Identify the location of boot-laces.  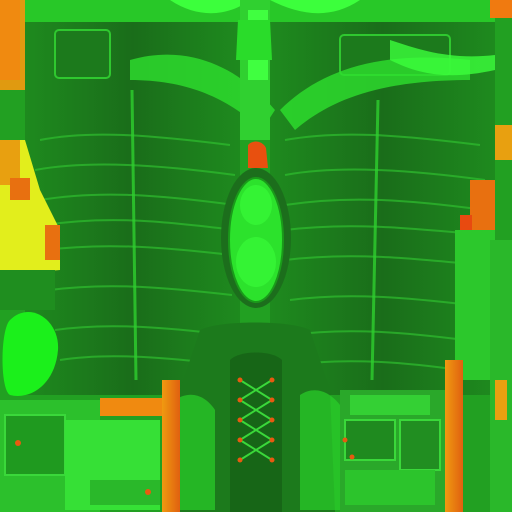
(256, 420).